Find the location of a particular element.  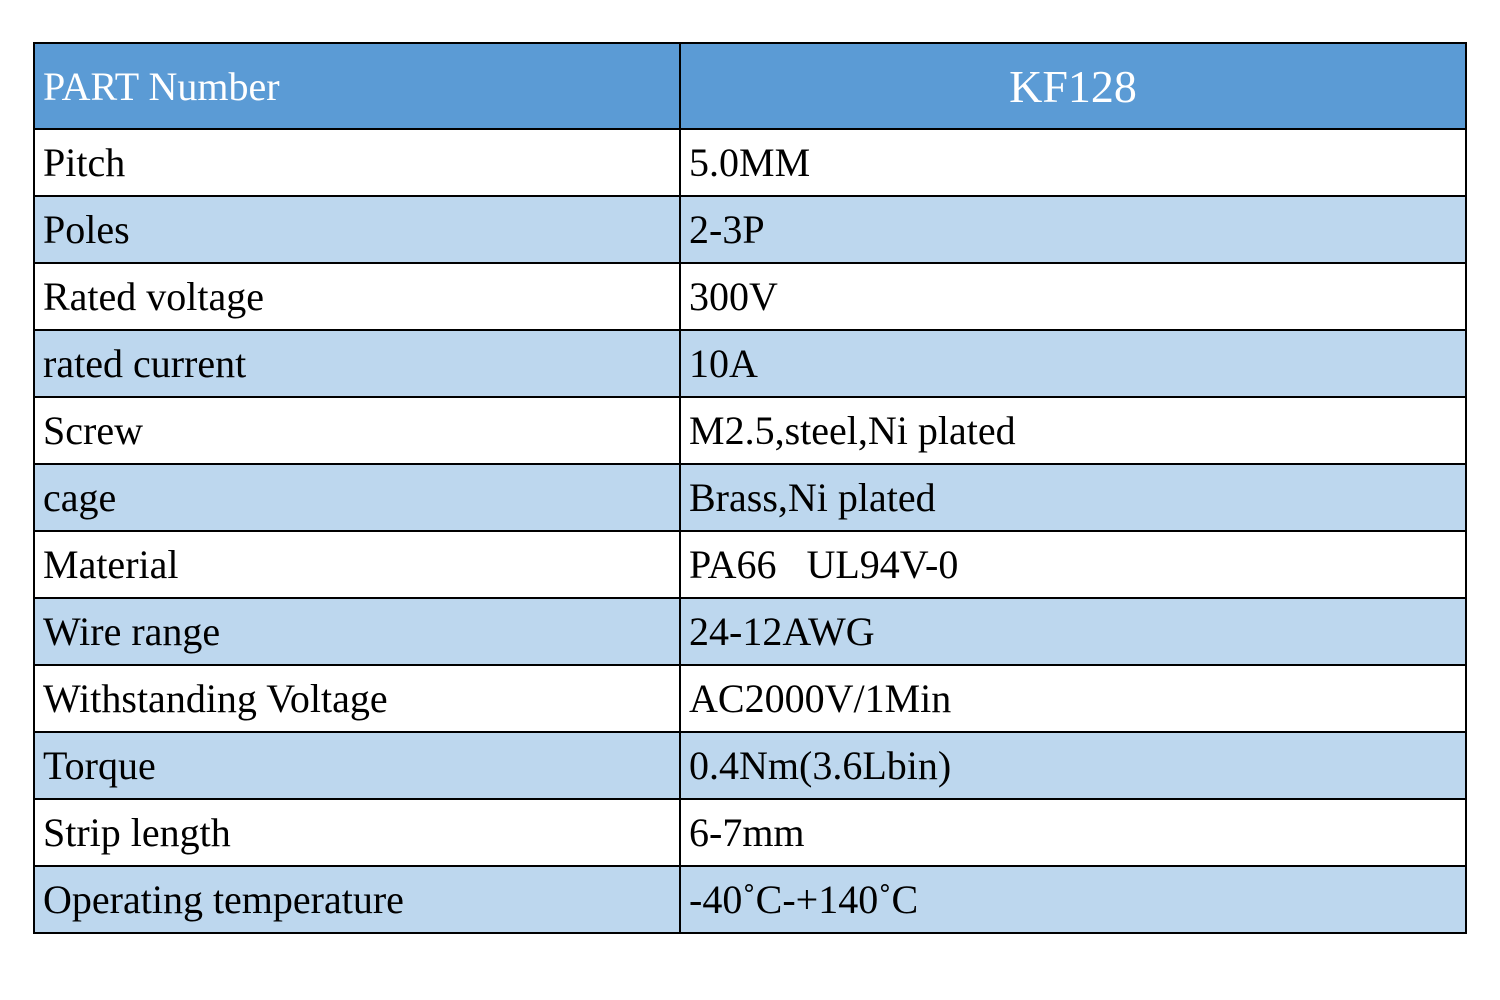

spec-value: 300V is located at coordinates (1073, 296).